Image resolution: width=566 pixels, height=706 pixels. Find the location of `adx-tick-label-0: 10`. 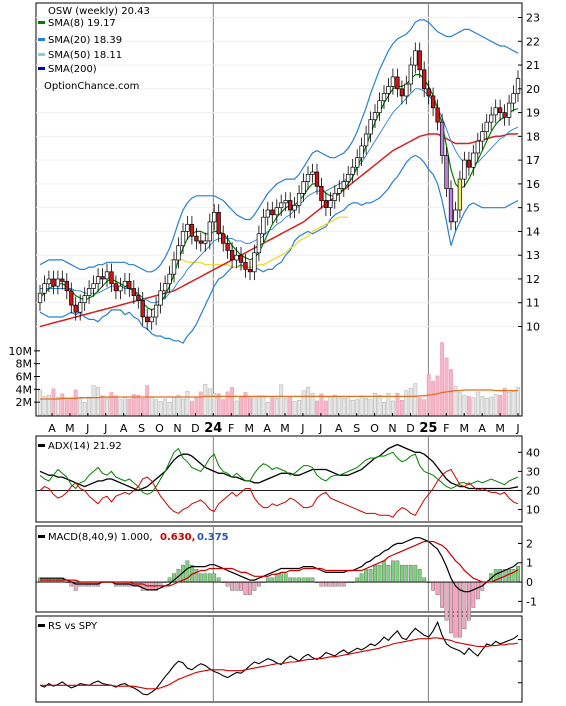

adx-tick-label-0: 10 is located at coordinates (533, 510).